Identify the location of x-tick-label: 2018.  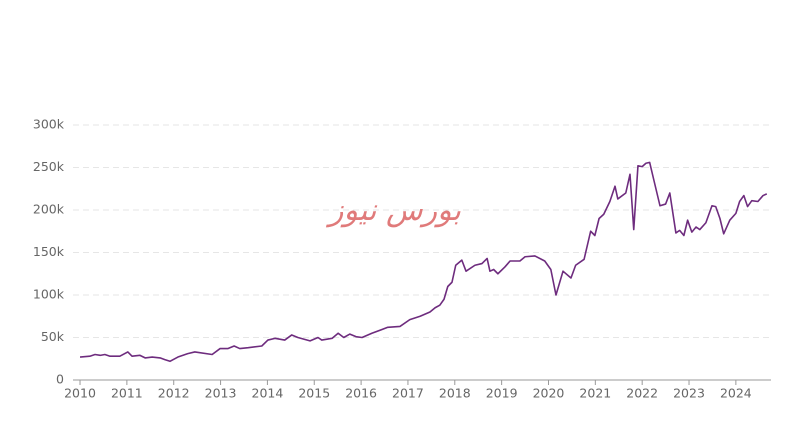
(455, 393).